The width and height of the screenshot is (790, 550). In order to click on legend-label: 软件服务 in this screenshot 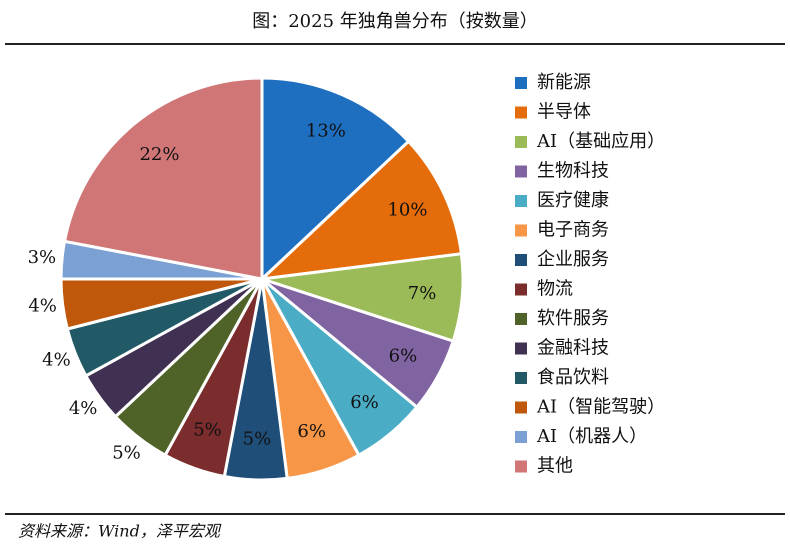, I will do `click(573, 318)`.